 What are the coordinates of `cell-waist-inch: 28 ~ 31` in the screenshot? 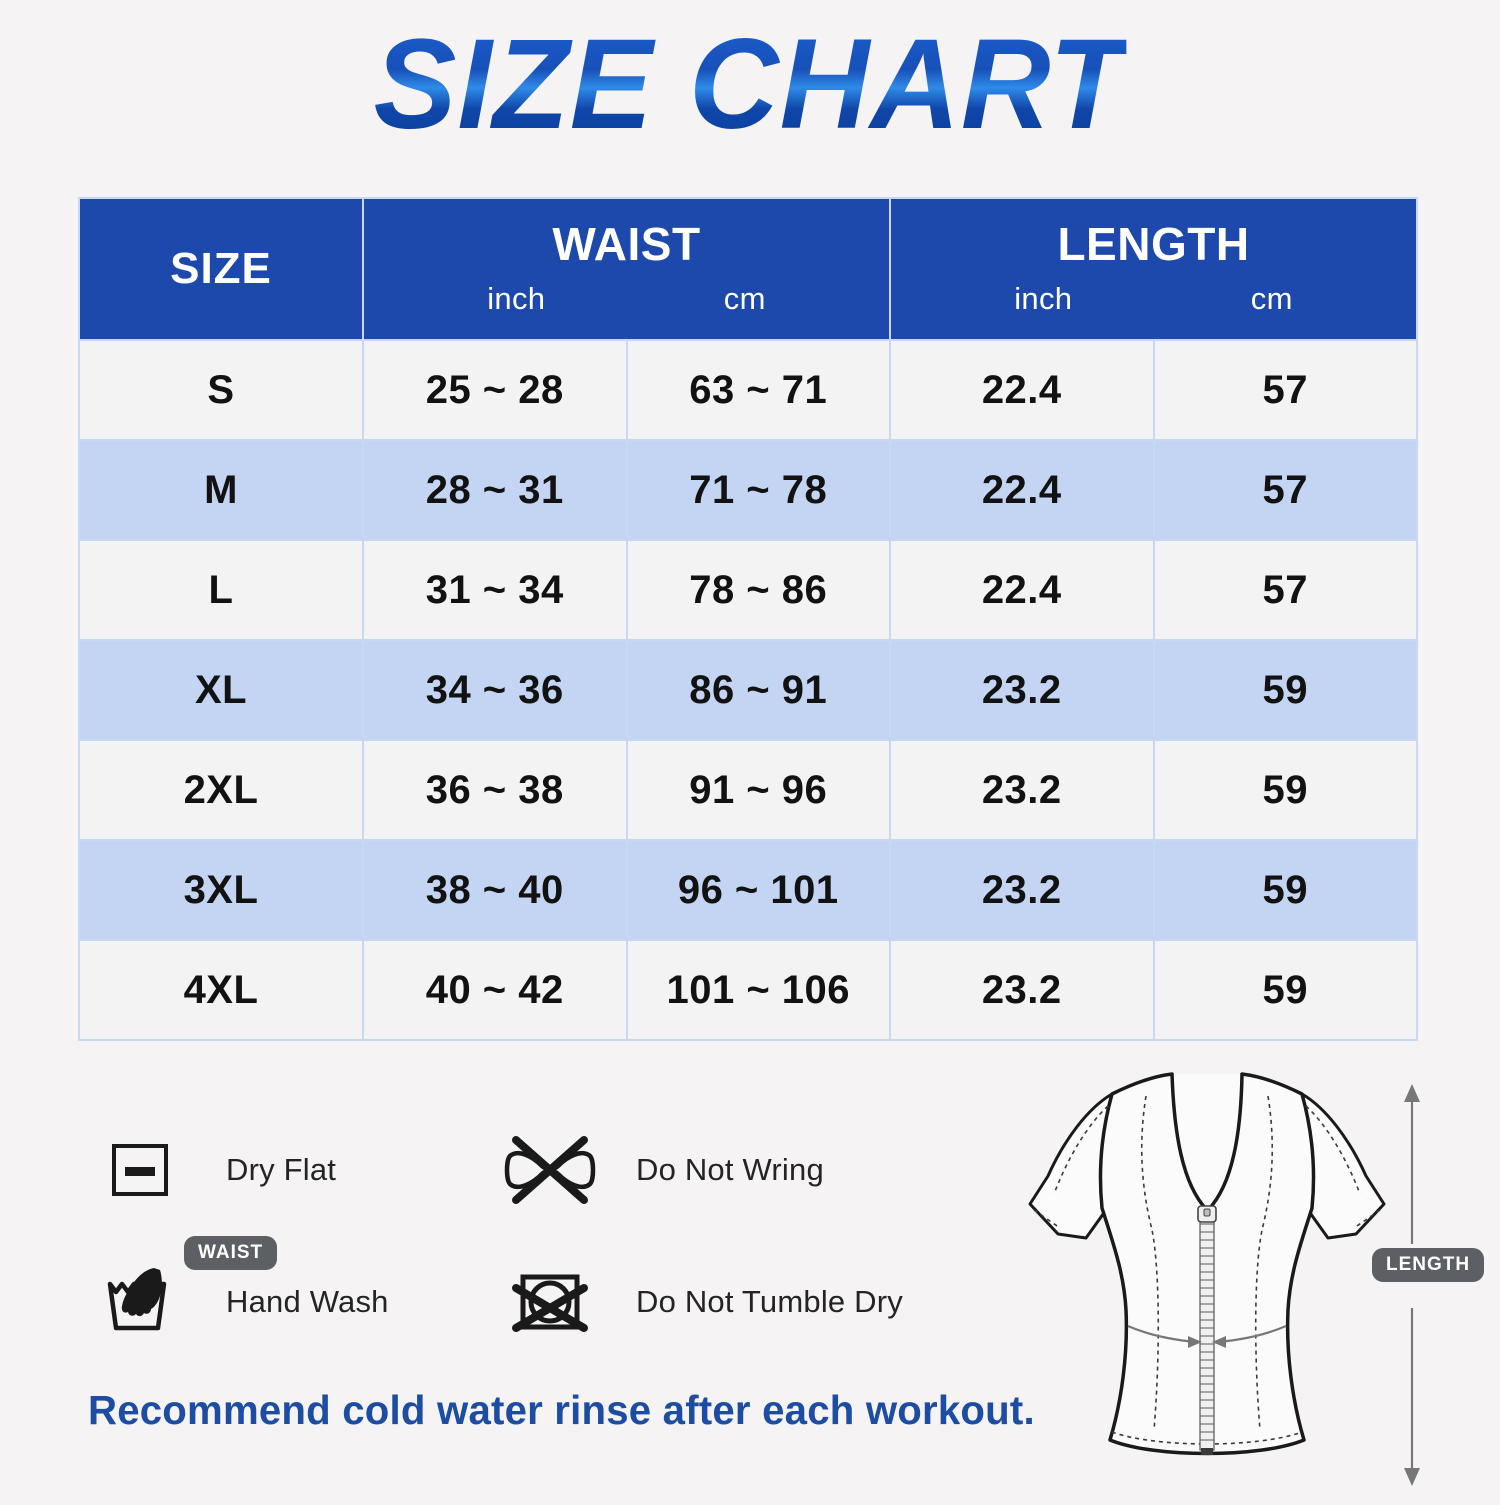 It's located at (495, 490).